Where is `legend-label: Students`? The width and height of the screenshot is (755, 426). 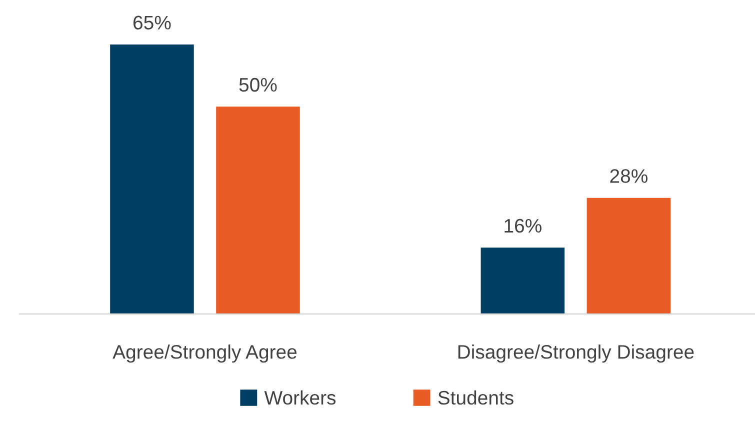 legend-label: Students is located at coordinates (476, 397).